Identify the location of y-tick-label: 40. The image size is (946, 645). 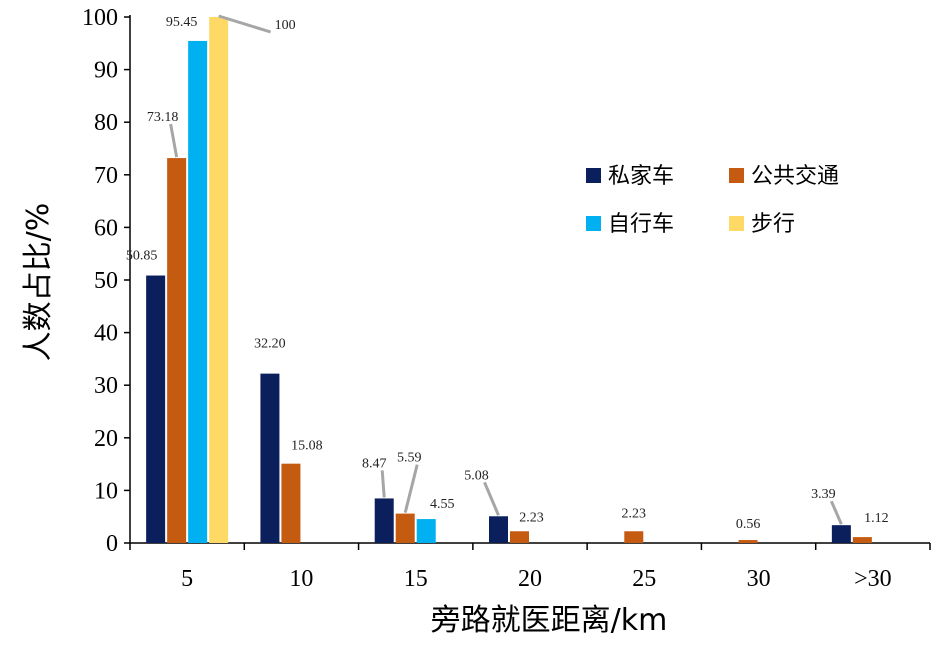
(106, 334).